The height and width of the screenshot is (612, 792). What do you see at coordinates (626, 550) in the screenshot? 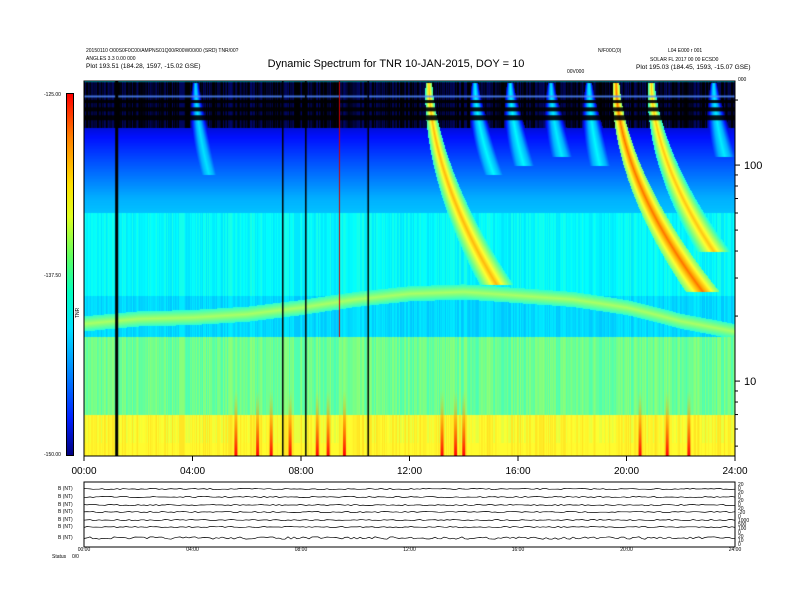
I see `bottom-x-tick-label: 20:00` at bounding box center [626, 550].